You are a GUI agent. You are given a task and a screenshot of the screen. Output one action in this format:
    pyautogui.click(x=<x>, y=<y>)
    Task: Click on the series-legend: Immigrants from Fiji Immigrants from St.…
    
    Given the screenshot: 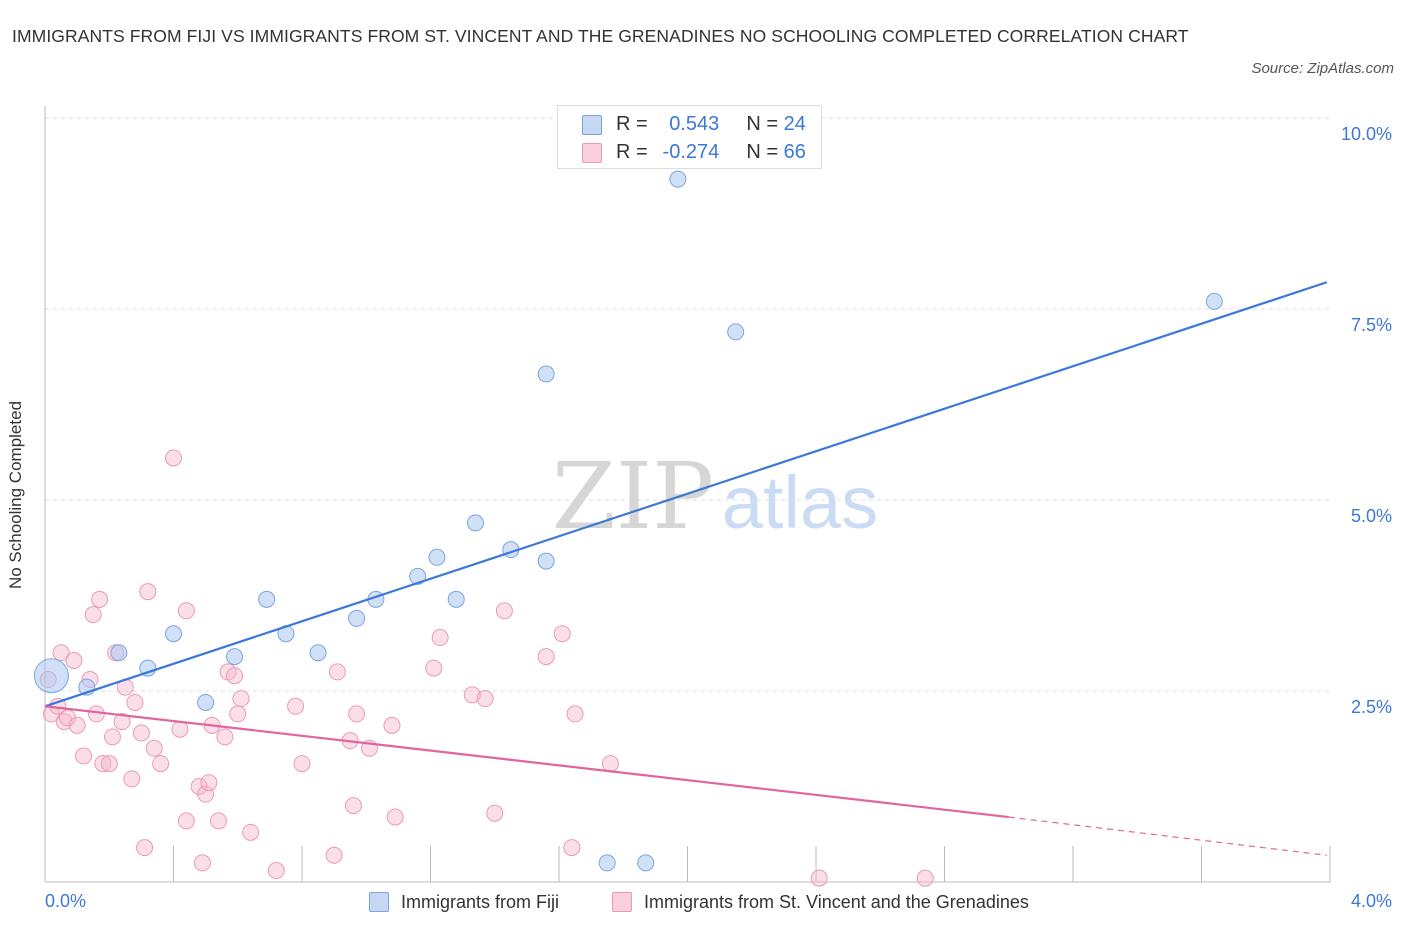 What is the action you would take?
    pyautogui.click(x=703, y=902)
    